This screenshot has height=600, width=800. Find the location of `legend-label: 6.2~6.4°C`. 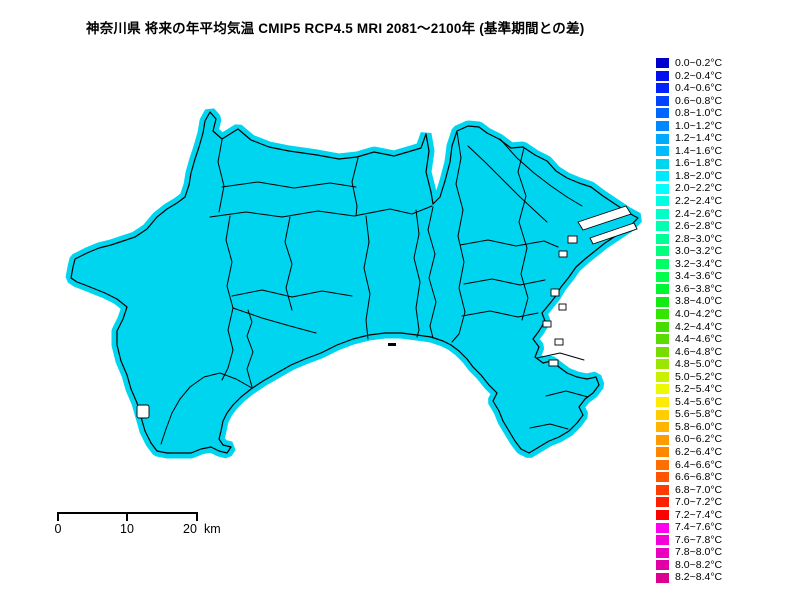

legend-label: 6.2~6.4°C is located at coordinates (699, 451).